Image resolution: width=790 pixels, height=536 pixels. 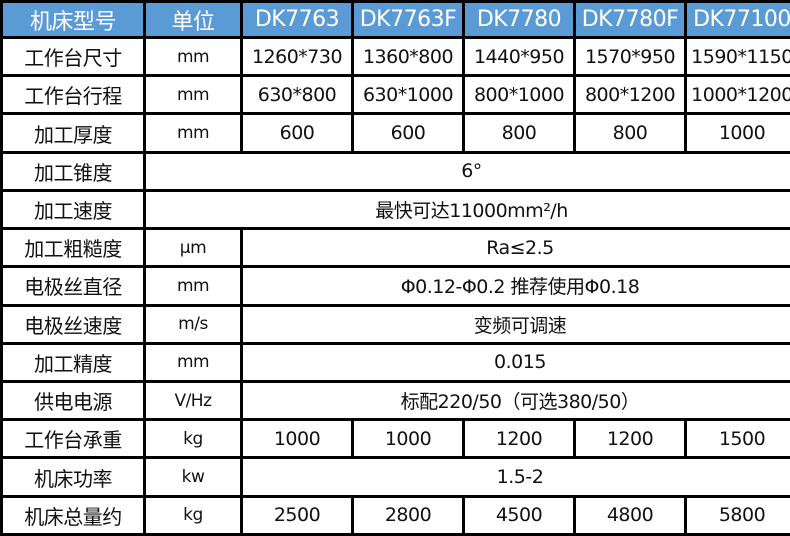 I want to click on cell-value: 1260*730, so click(x=297, y=57).